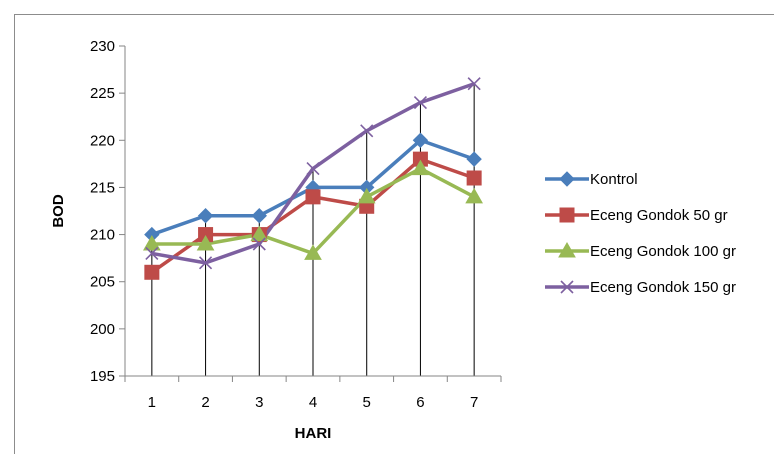  Describe the element at coordinates (102, 93) in the screenshot. I see `y-tick-label: 225` at that location.